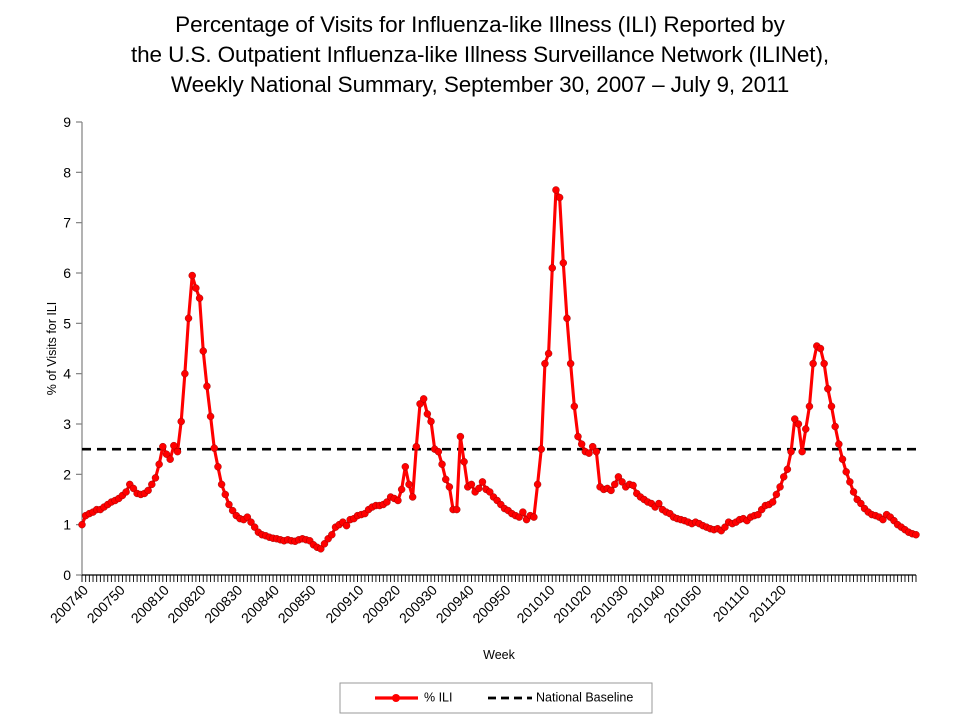  What do you see at coordinates (69, 604) in the screenshot?
I see `x-tick-label: 200740` at bounding box center [69, 604].